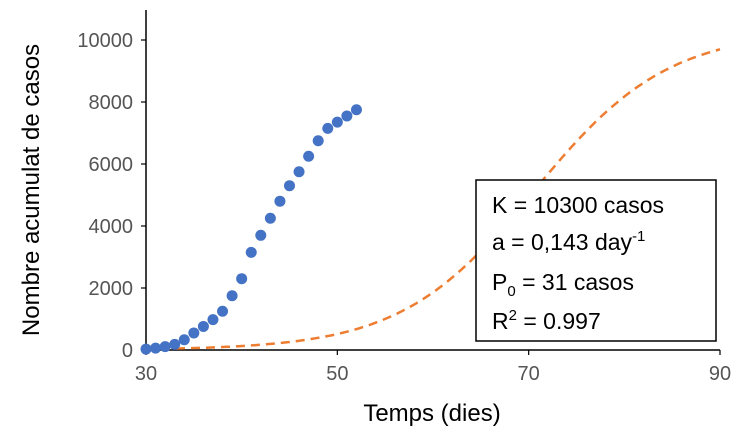  What do you see at coordinates (31, 190) in the screenshot?
I see `y-axis-title: Nombre acumulat de casos` at bounding box center [31, 190].